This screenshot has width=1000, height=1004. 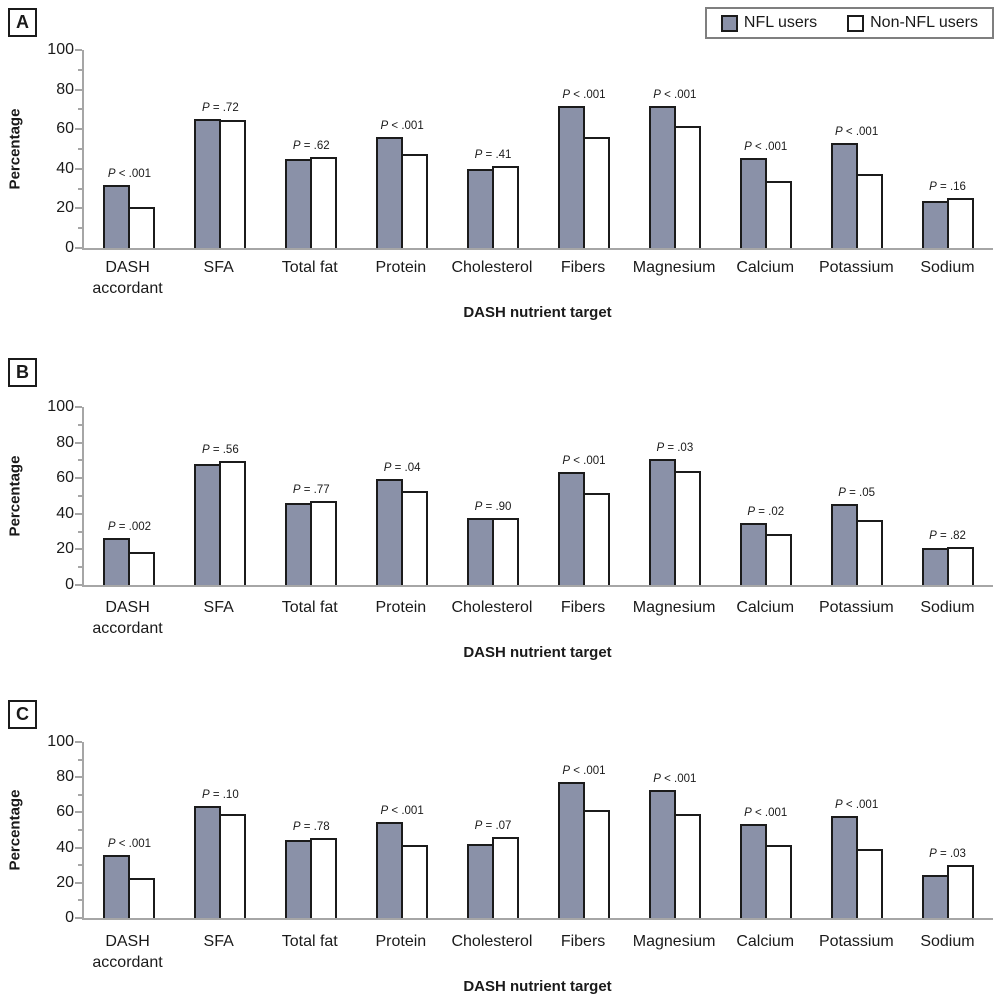 What do you see at coordinates (765, 496) in the screenshot?
I see `bar-group: P = .02` at bounding box center [765, 496].